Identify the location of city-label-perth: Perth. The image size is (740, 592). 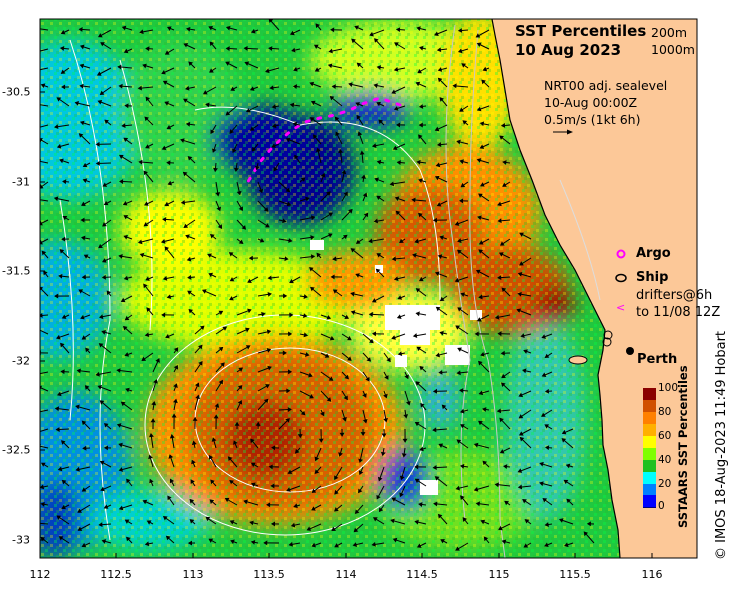
(657, 359).